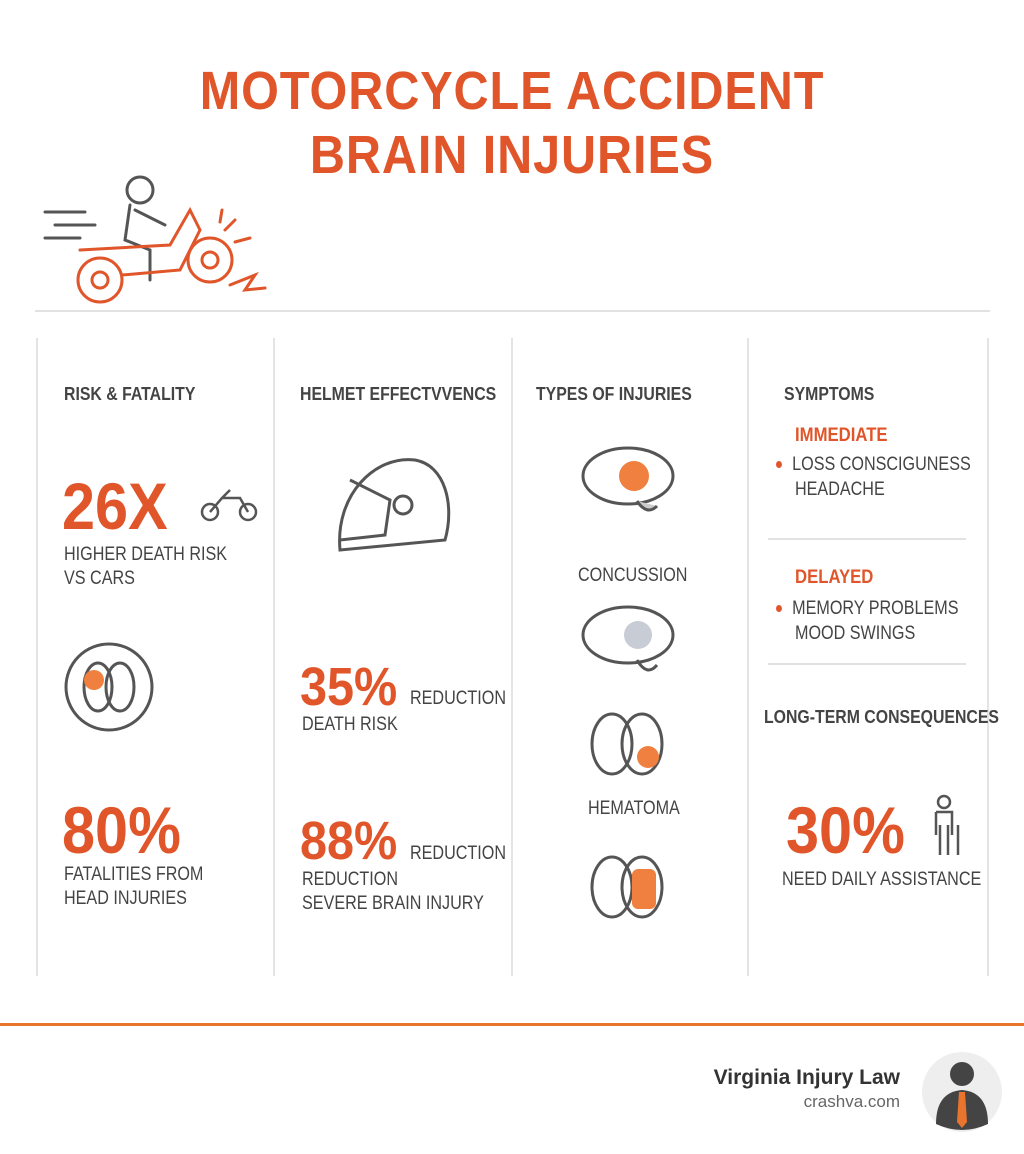 This screenshot has width=1024, height=1154. What do you see at coordinates (627, 744) in the screenshot?
I see `brain-hematoma-icon` at bounding box center [627, 744].